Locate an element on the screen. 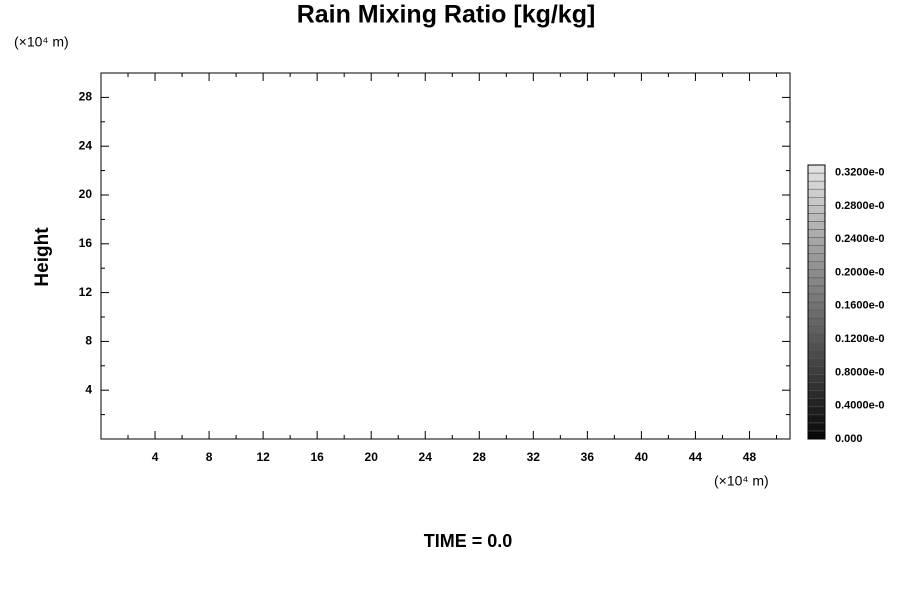 The image size is (900, 600). x-tick-label: 16 is located at coordinates (317, 457).